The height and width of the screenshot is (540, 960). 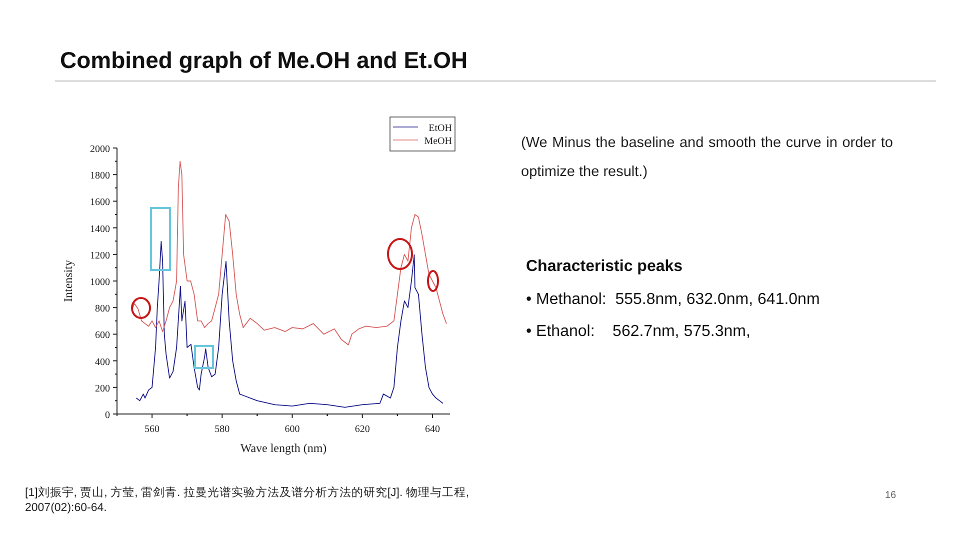 I want to click on y-tick-label: 600, so click(x=102, y=336).